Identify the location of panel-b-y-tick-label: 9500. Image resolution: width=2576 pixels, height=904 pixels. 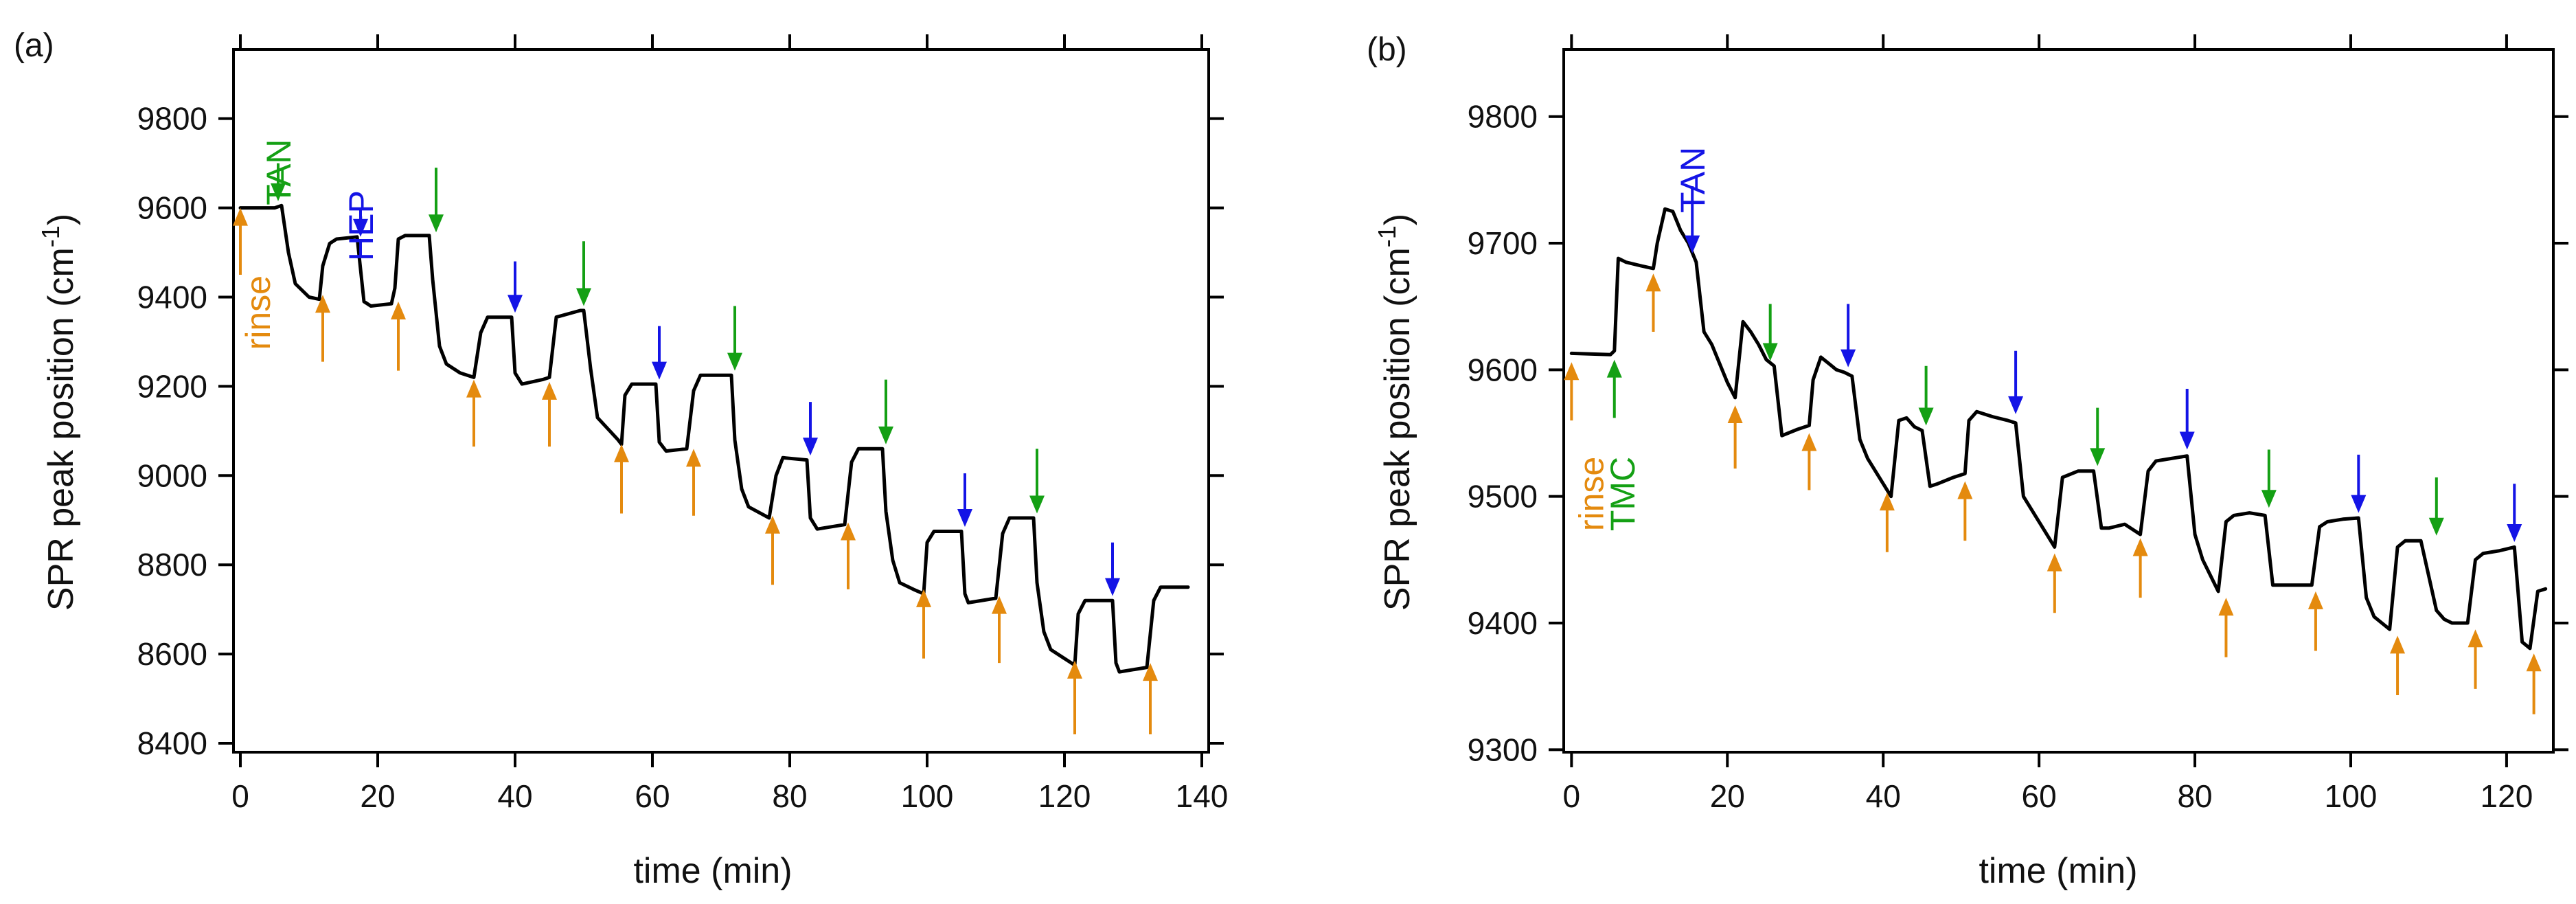
(1503, 497).